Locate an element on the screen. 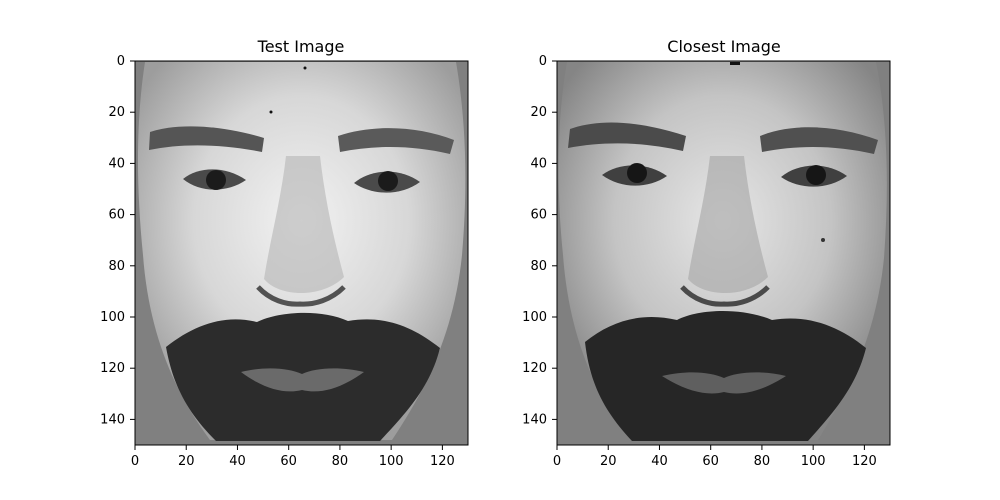 The image size is (1000, 500). closest-right-eyebrow-shape is located at coordinates (819, 140).